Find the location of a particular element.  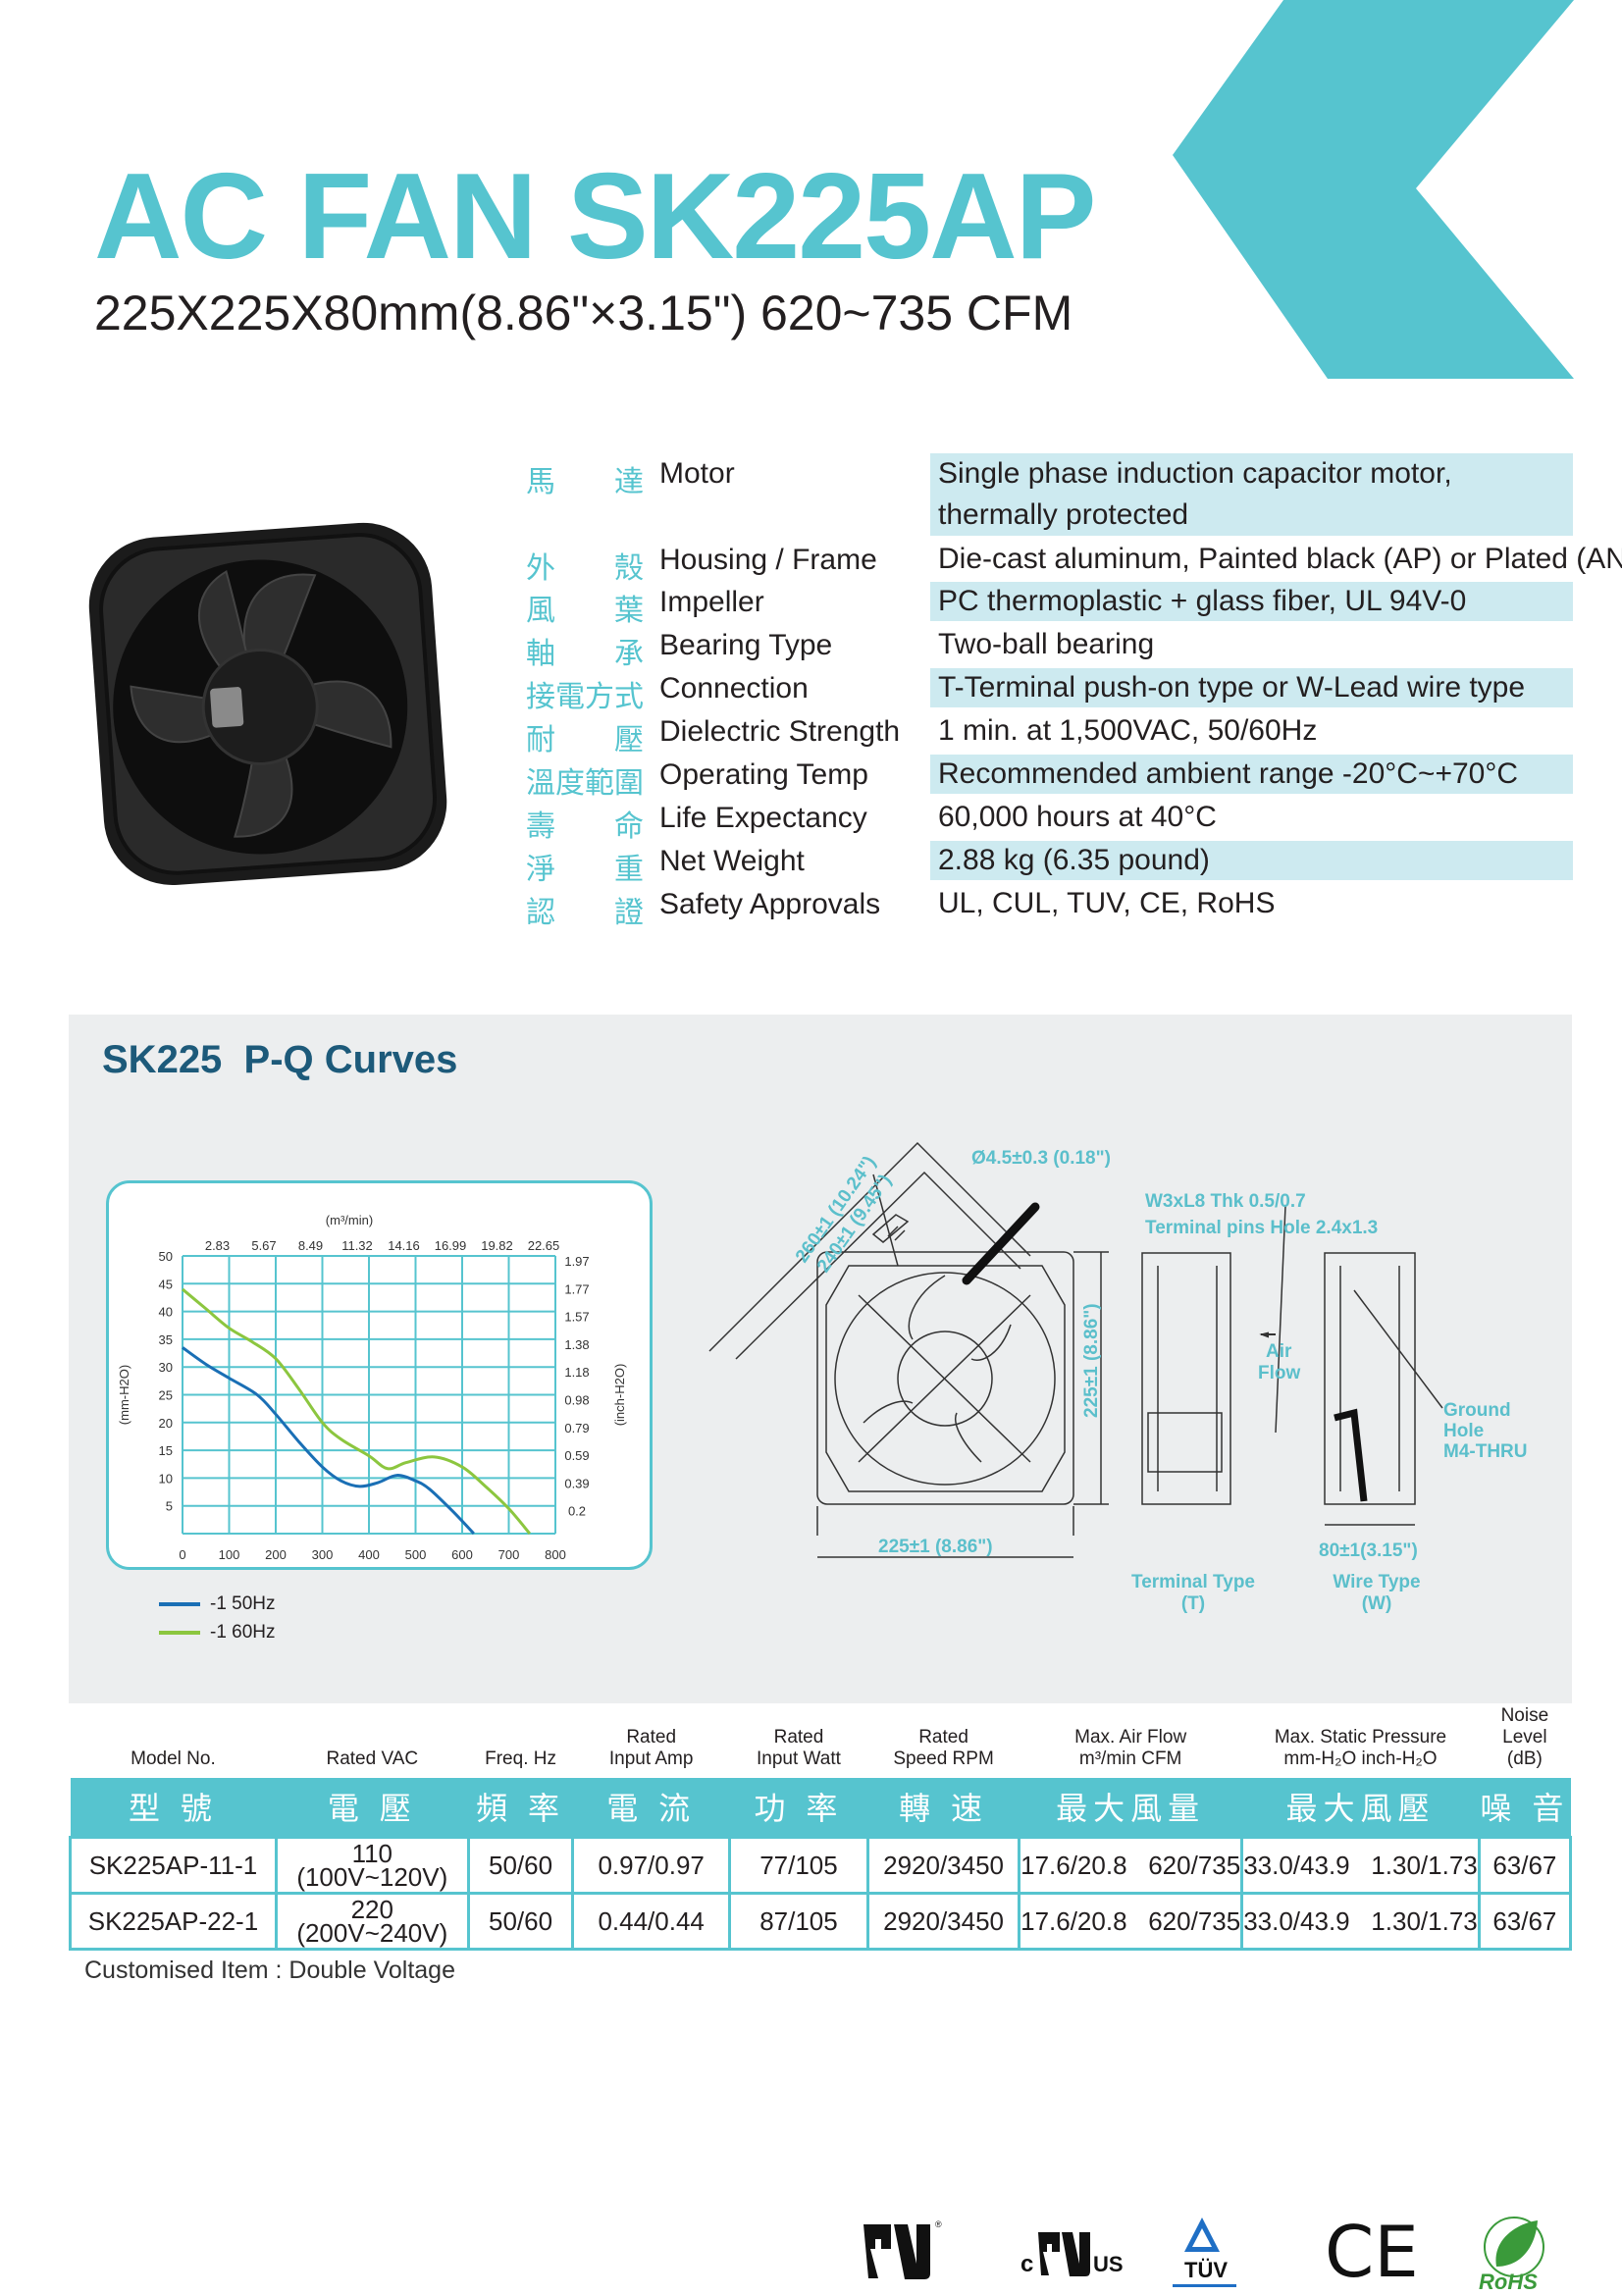

cell-amp: 0.97/0.97 is located at coordinates (651, 1865).